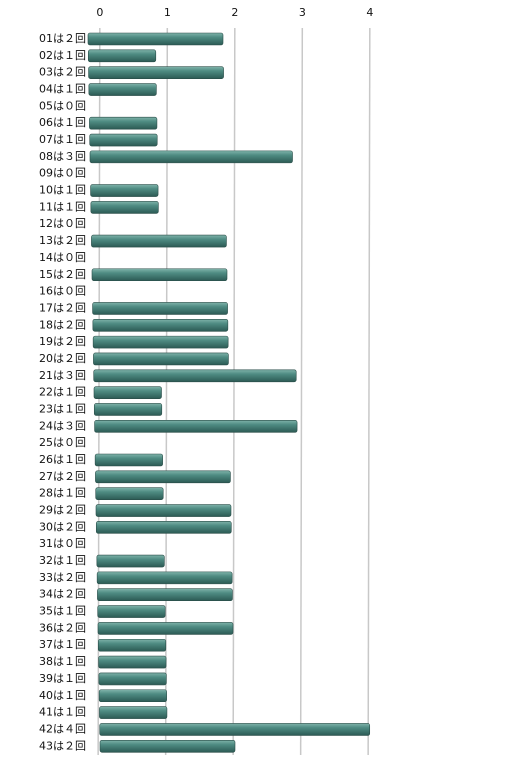 Image resolution: width=517 pixels, height=771 pixels. I want to click on y-tick-label: 21は３回, so click(62, 375).